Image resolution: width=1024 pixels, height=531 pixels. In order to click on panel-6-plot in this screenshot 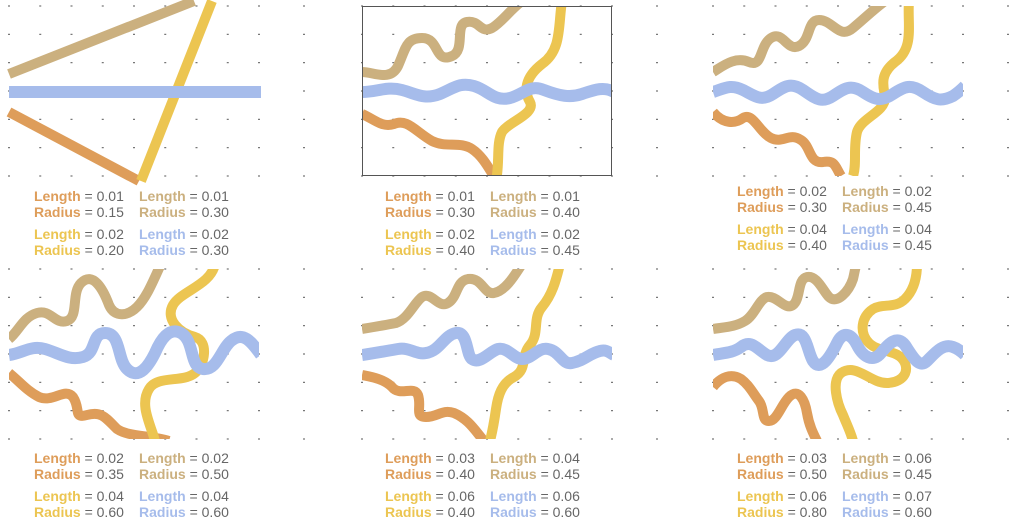, I will do `click(860, 354)`.